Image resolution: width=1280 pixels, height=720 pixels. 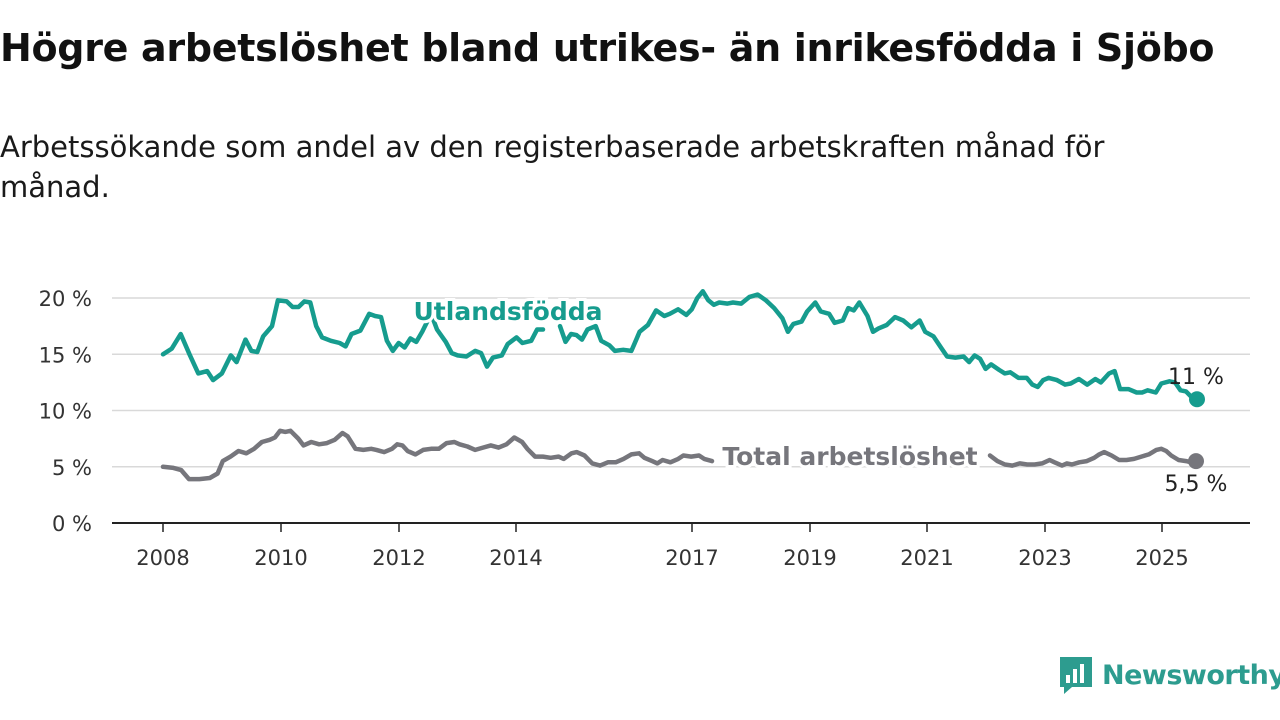 I want to click on x-tick-label-2017: 2017, so click(x=691, y=558).